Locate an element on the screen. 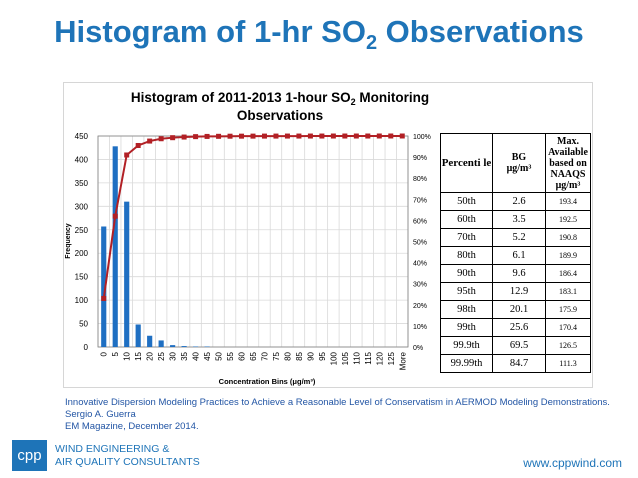  header-max: Max. Available based on NAAQS μg/m³ is located at coordinates (568, 163).